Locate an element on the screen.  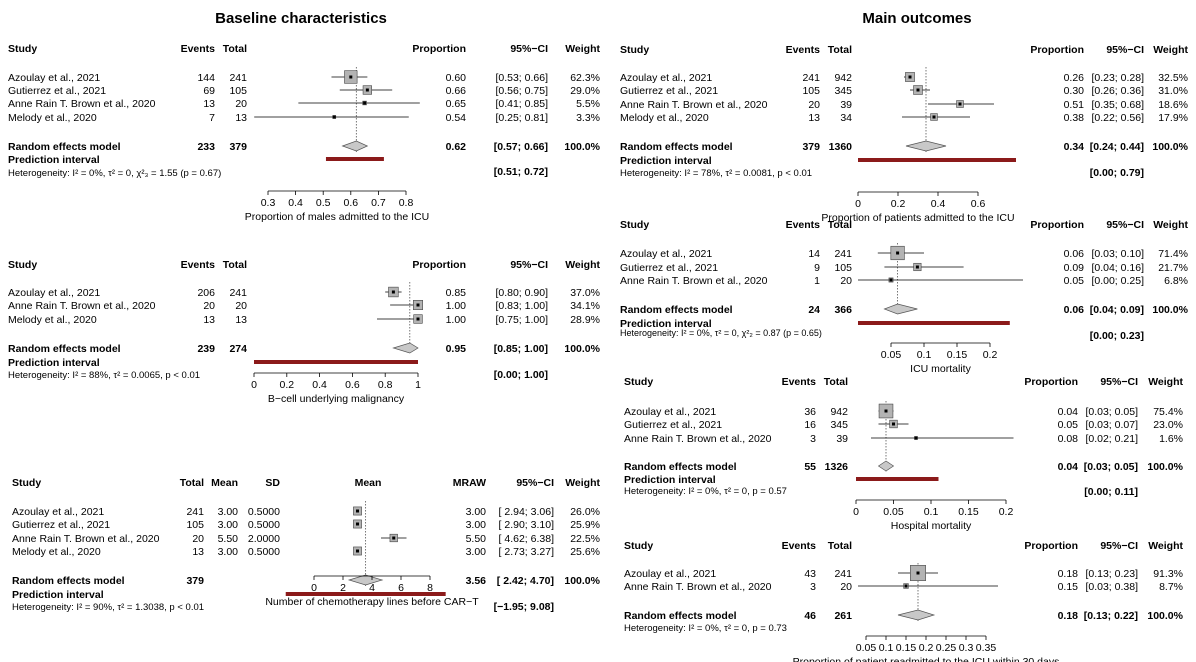
column-header: Total is located at coordinates (836, 382).